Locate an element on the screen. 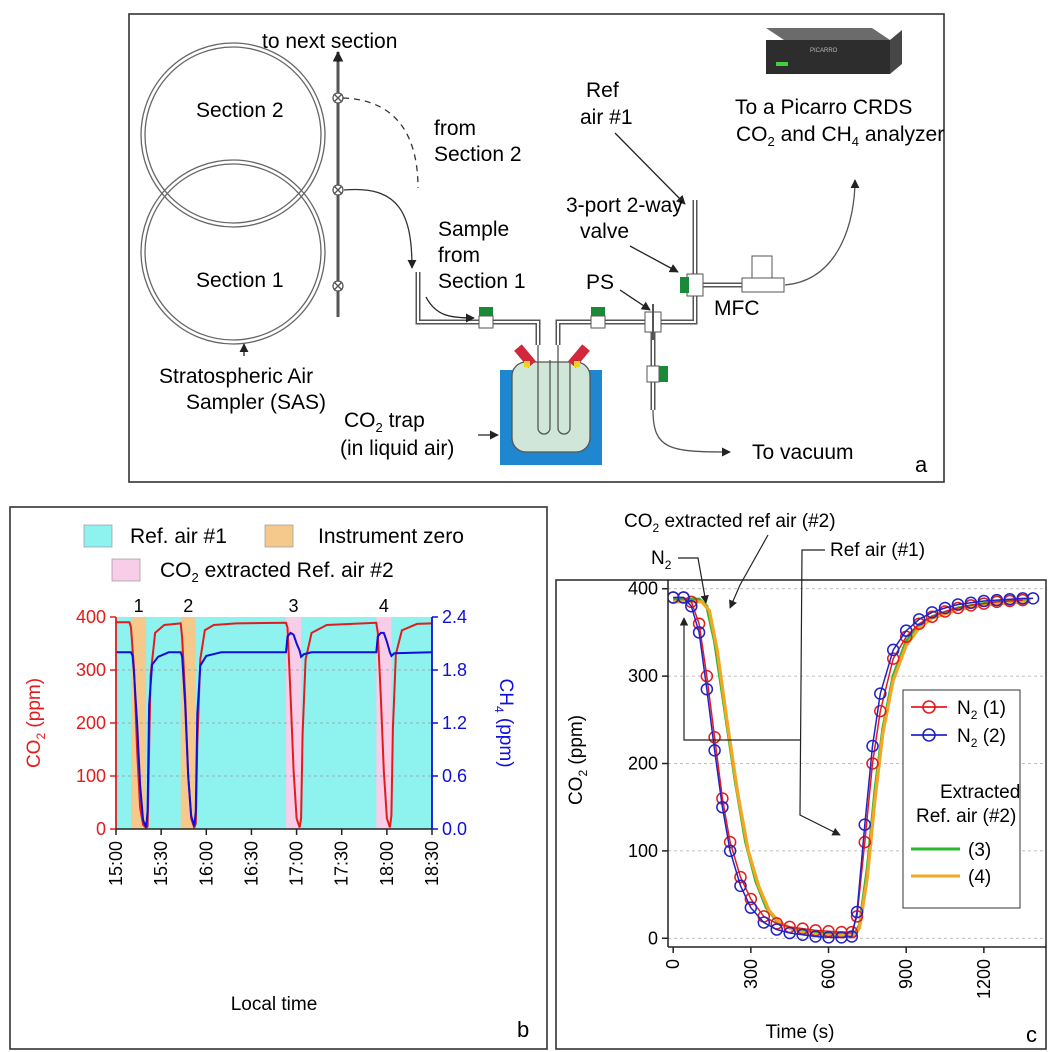 The height and width of the screenshot is (1052, 1051). annot-ref-air: Ref air (#1) is located at coordinates (877, 550).